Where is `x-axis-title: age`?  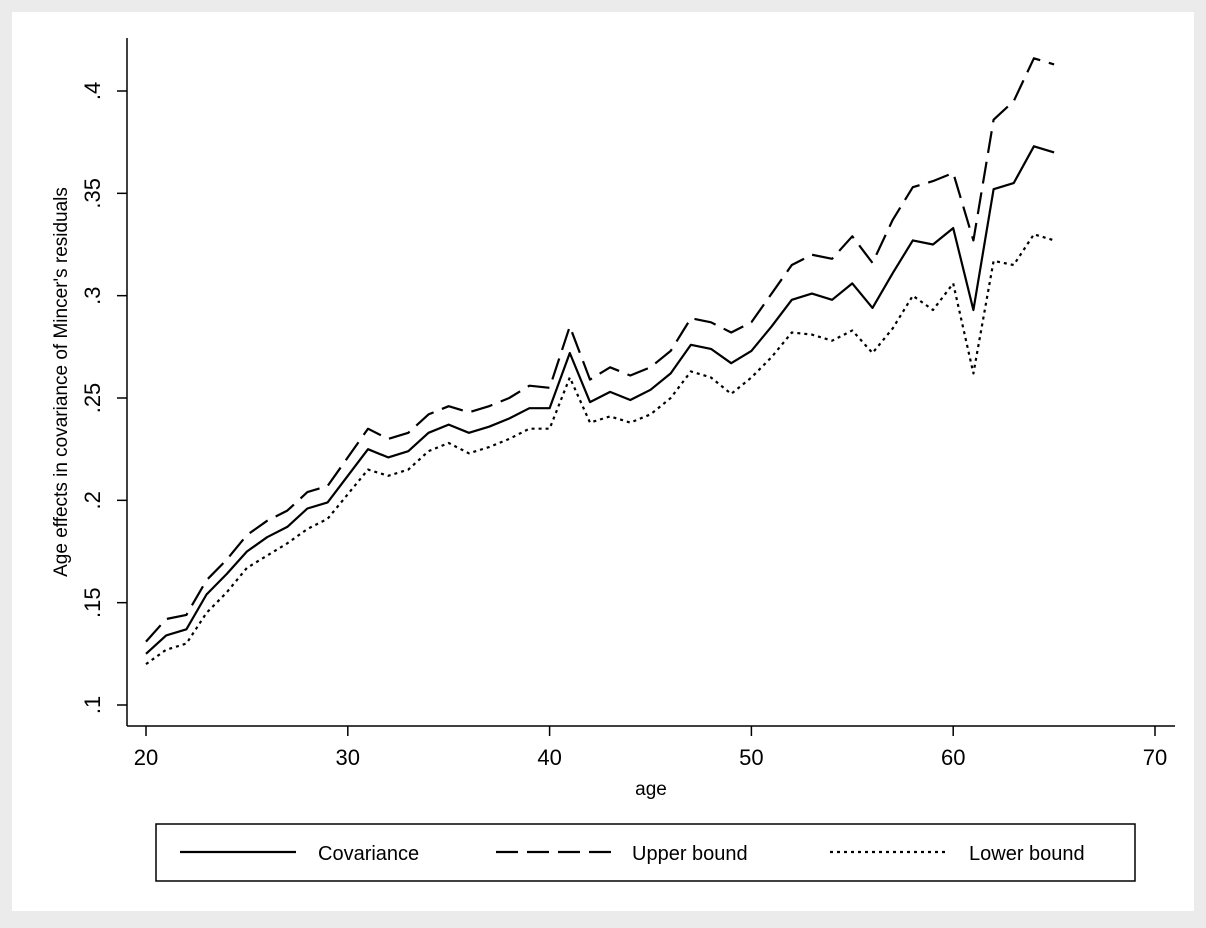
x-axis-title: age is located at coordinates (651, 789).